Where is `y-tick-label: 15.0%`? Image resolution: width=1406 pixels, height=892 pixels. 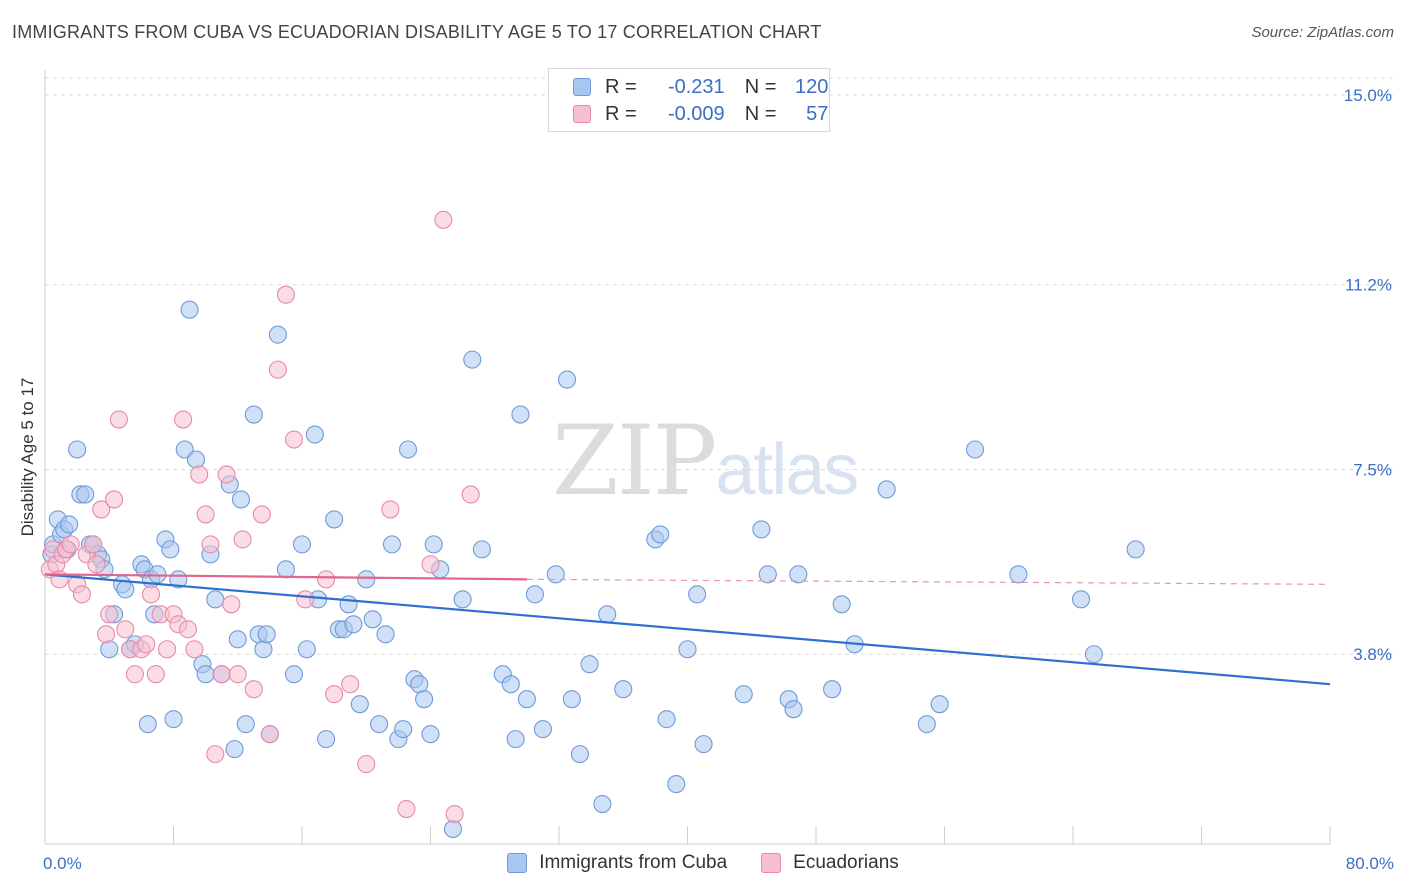
y-tick-label: 15.0% is located at coordinates (1368, 95).